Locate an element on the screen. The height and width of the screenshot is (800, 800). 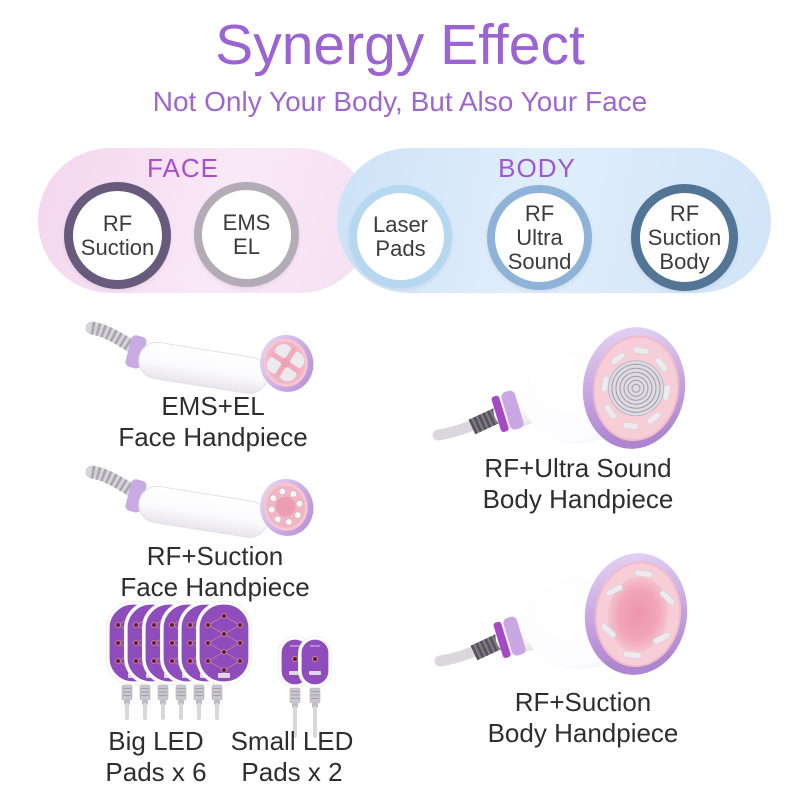
label-rf-ultra-sound-body-handpiece: RF+Ultra Sound Body Handpiece is located at coordinates (578, 483).